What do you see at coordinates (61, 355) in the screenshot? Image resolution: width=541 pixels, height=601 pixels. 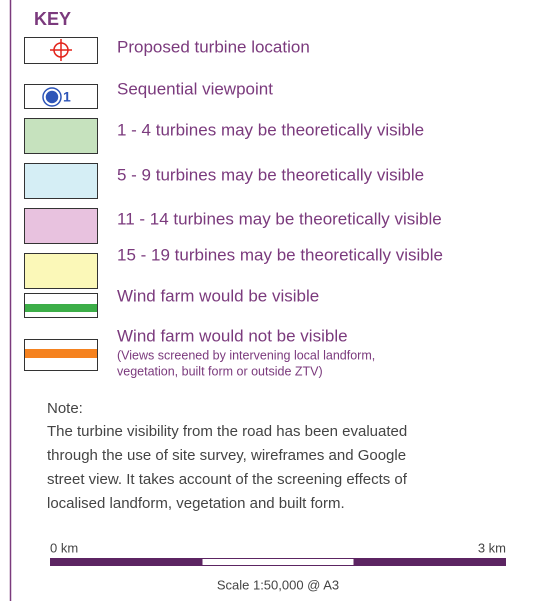 I see `not-visible-line-symbol` at bounding box center [61, 355].